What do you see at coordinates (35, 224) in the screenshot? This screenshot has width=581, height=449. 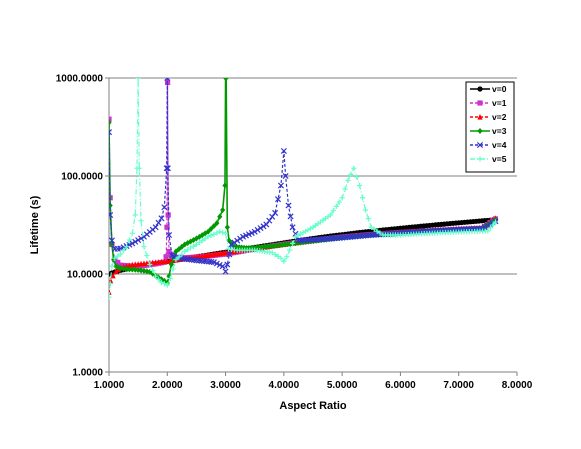 I see `y-axis-title: Lifetime (s)` at bounding box center [35, 224].